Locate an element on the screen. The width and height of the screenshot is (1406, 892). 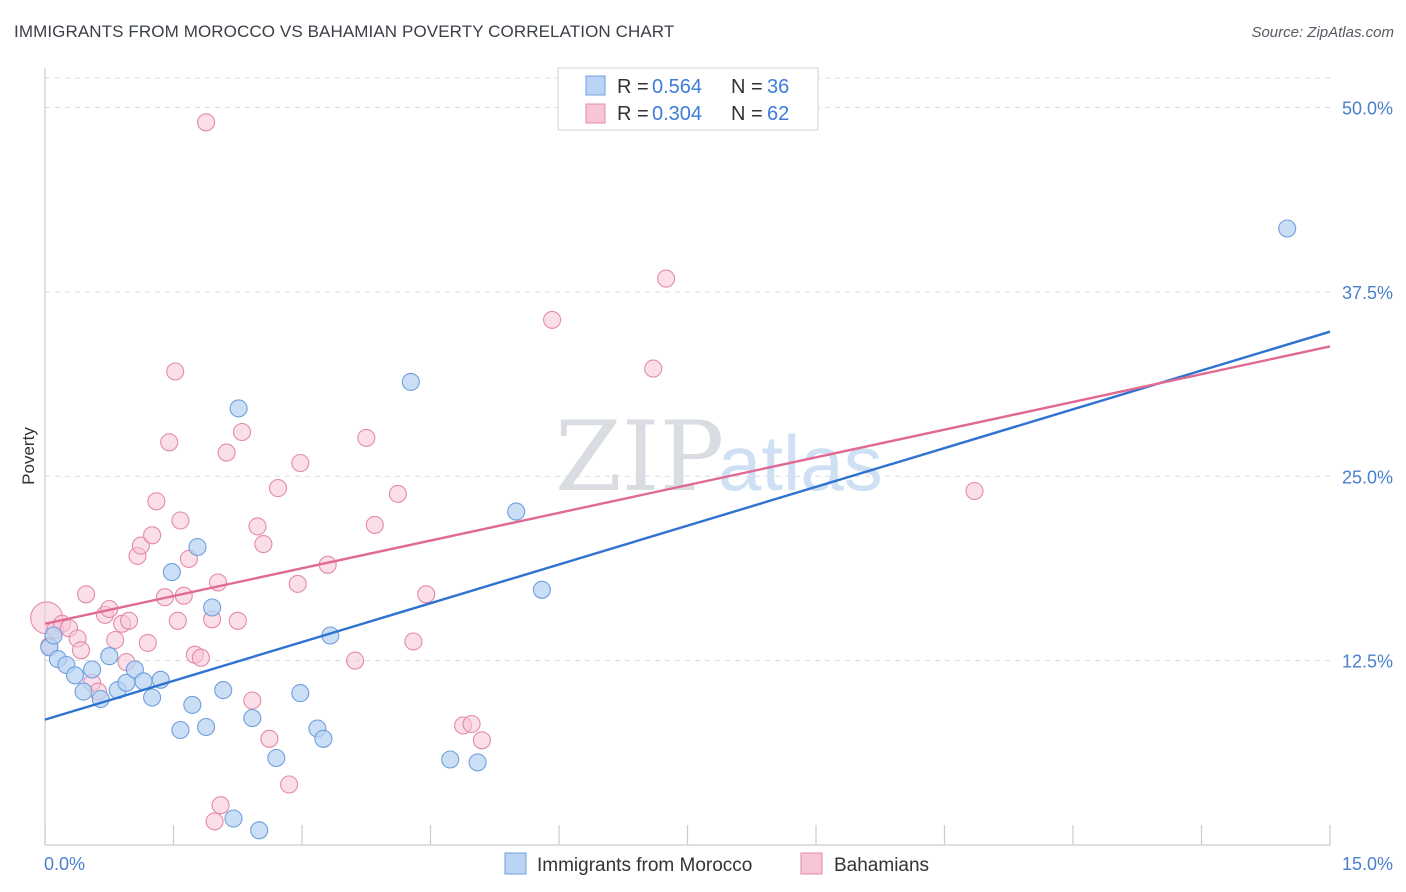
y-axis-label: Poverty is located at coordinates (28, 456).